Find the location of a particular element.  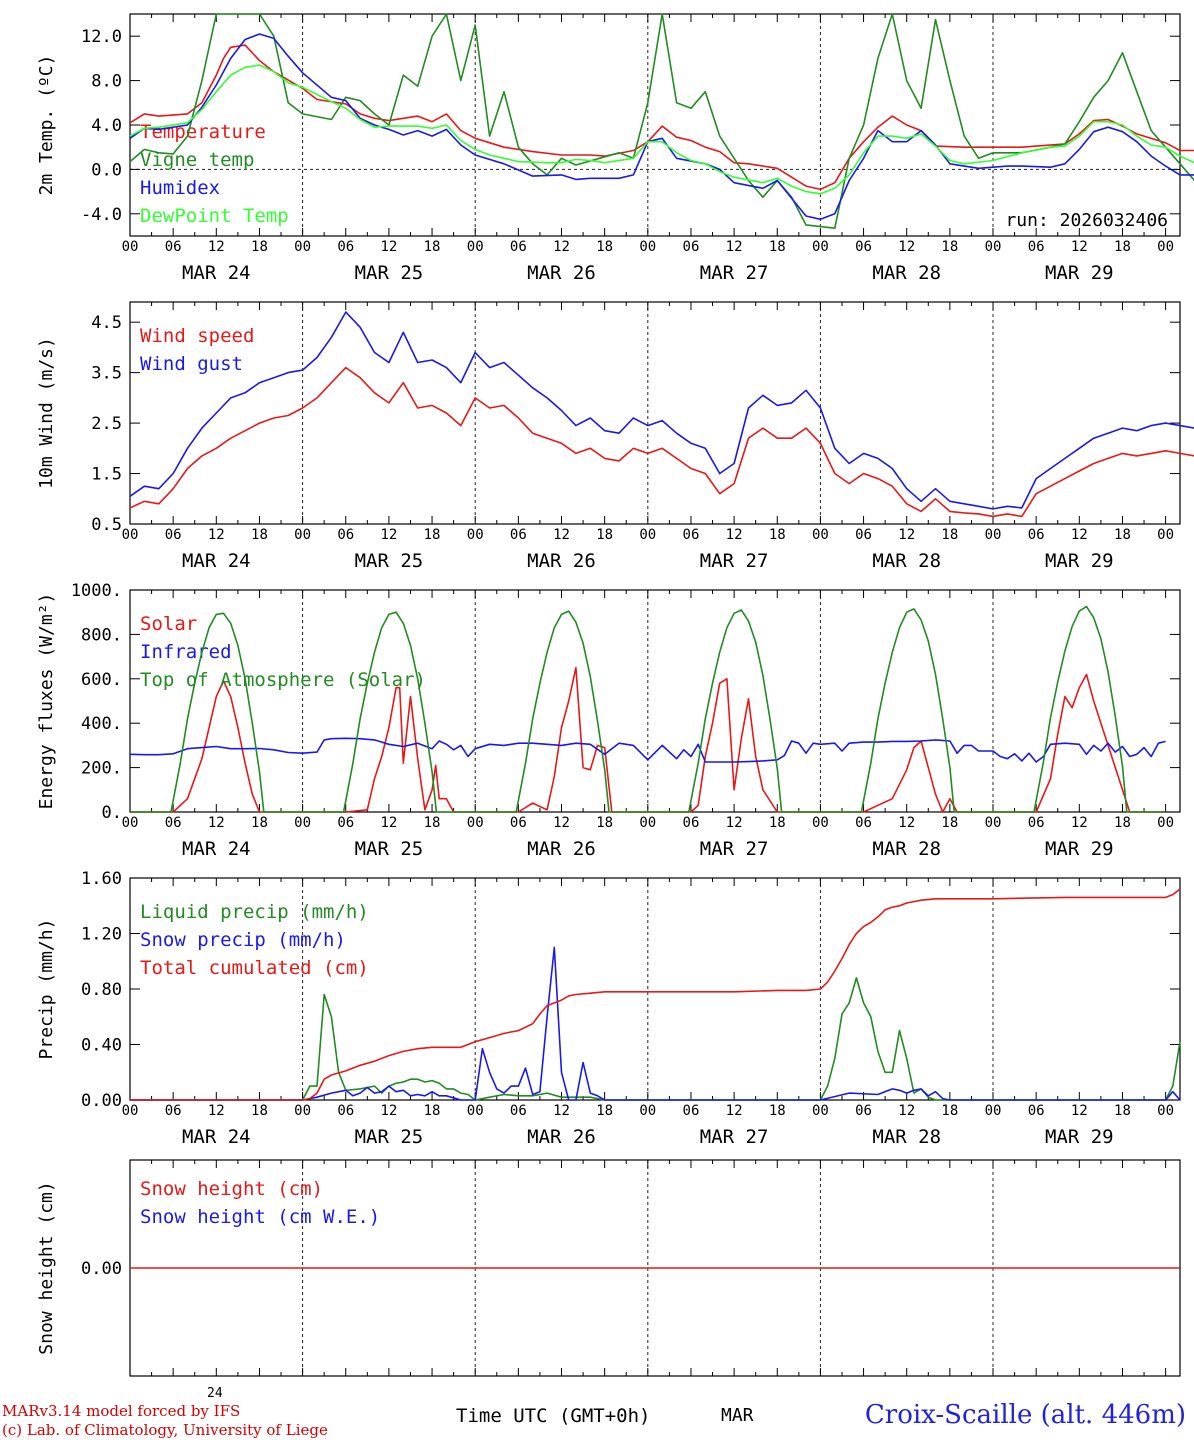

legend-liquid-precip-mm-h: Liquid precip (mm/h) is located at coordinates (254, 912).